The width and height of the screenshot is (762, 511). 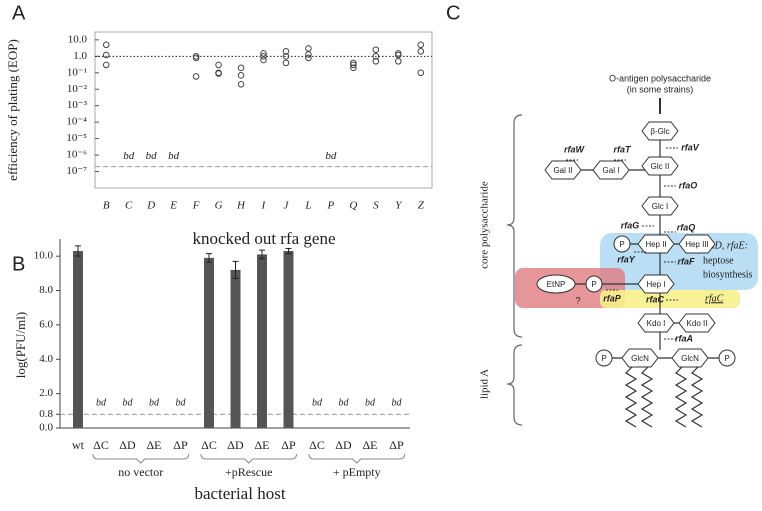 What do you see at coordinates (670, 299) in the screenshot?
I see `region-rfaC` at bounding box center [670, 299].